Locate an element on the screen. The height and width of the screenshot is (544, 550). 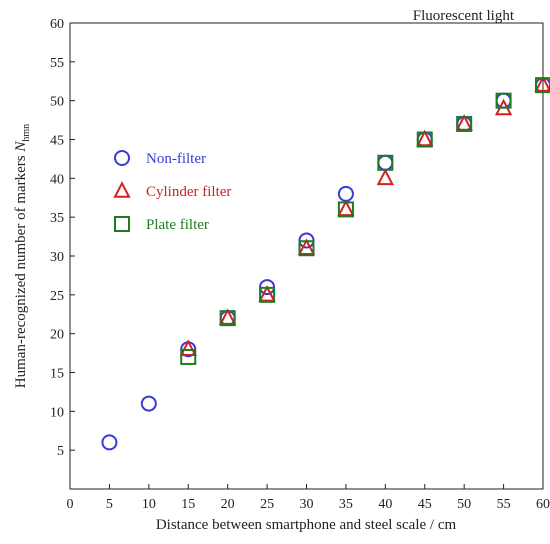
y-tick-label: 10 is located at coordinates (57, 412).